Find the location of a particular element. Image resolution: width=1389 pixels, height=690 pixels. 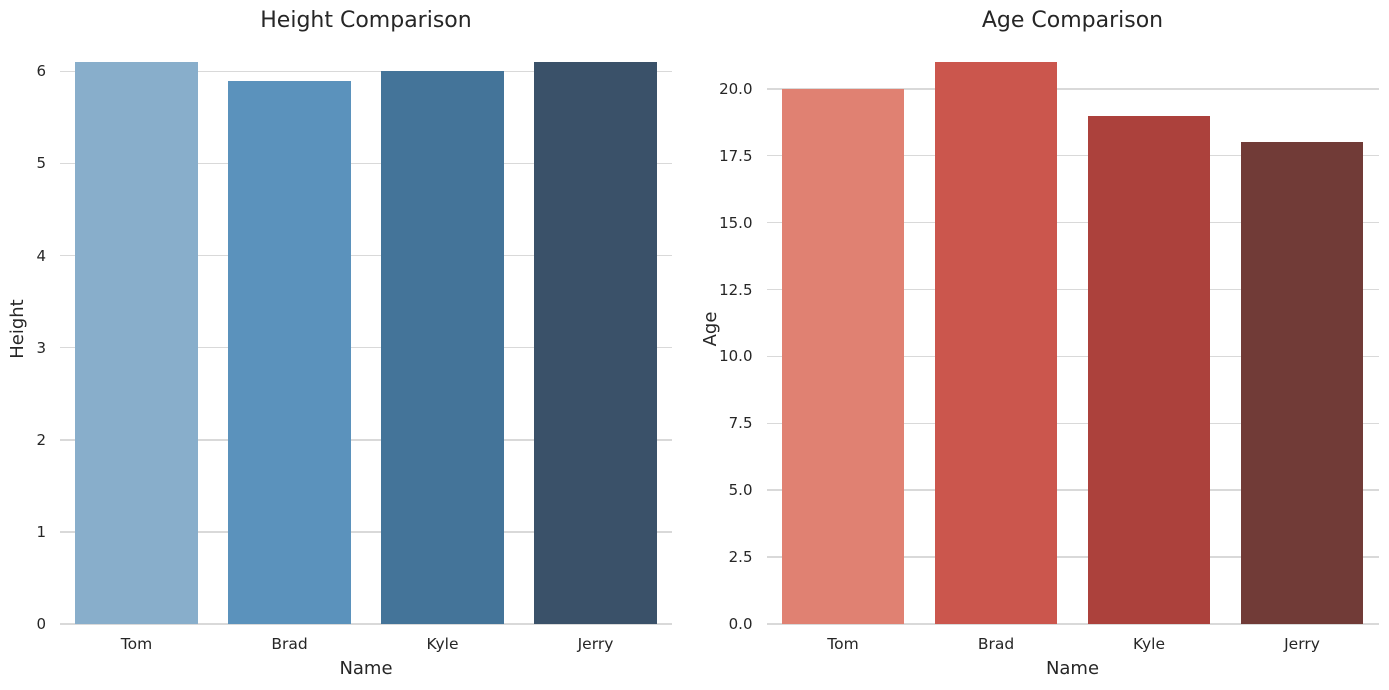

y-tick-label: 7.5 is located at coordinates (740, 423).